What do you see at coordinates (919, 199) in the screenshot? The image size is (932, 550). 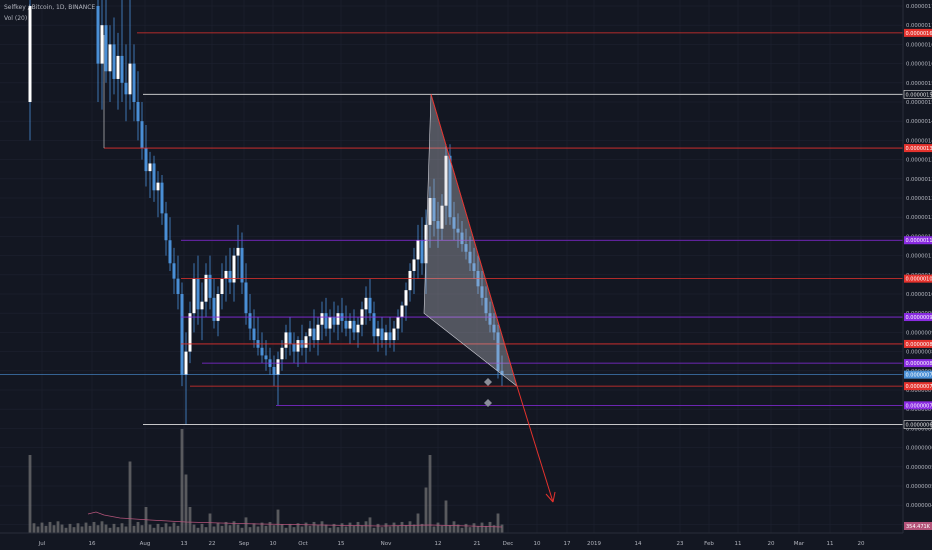 I see `price-tick-label: 0.00000125` at bounding box center [919, 199].